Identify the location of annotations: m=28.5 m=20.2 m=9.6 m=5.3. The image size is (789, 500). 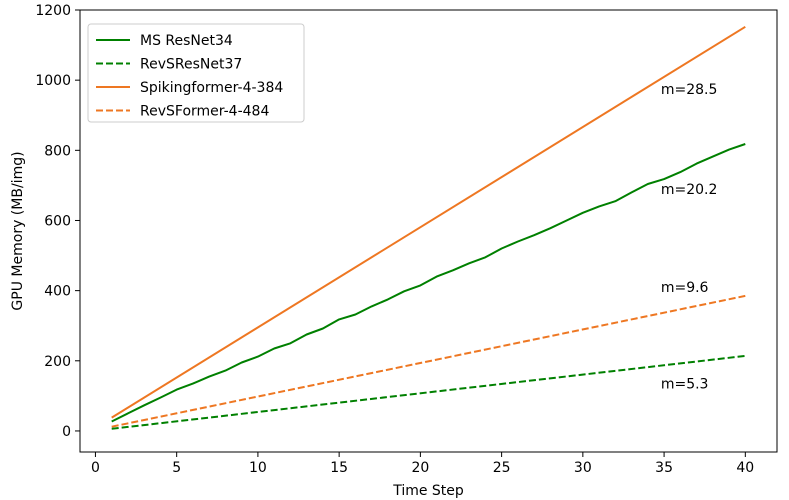
(689, 237).